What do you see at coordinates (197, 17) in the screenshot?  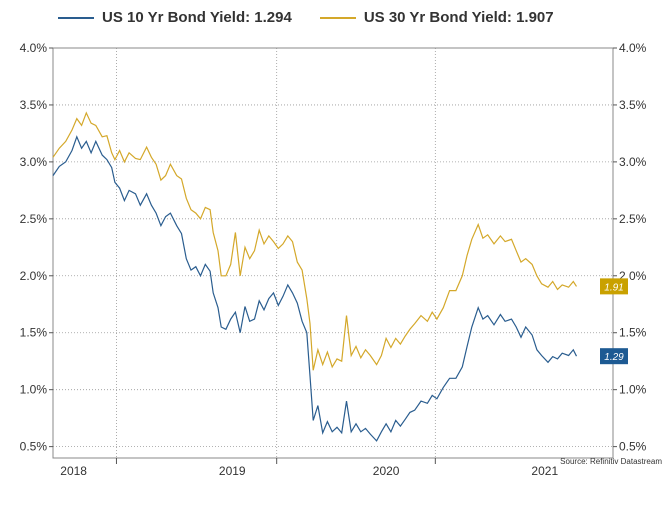 I see `legend-label-us10y: US 10 Yr Bond Yield: 1.294` at bounding box center [197, 17].